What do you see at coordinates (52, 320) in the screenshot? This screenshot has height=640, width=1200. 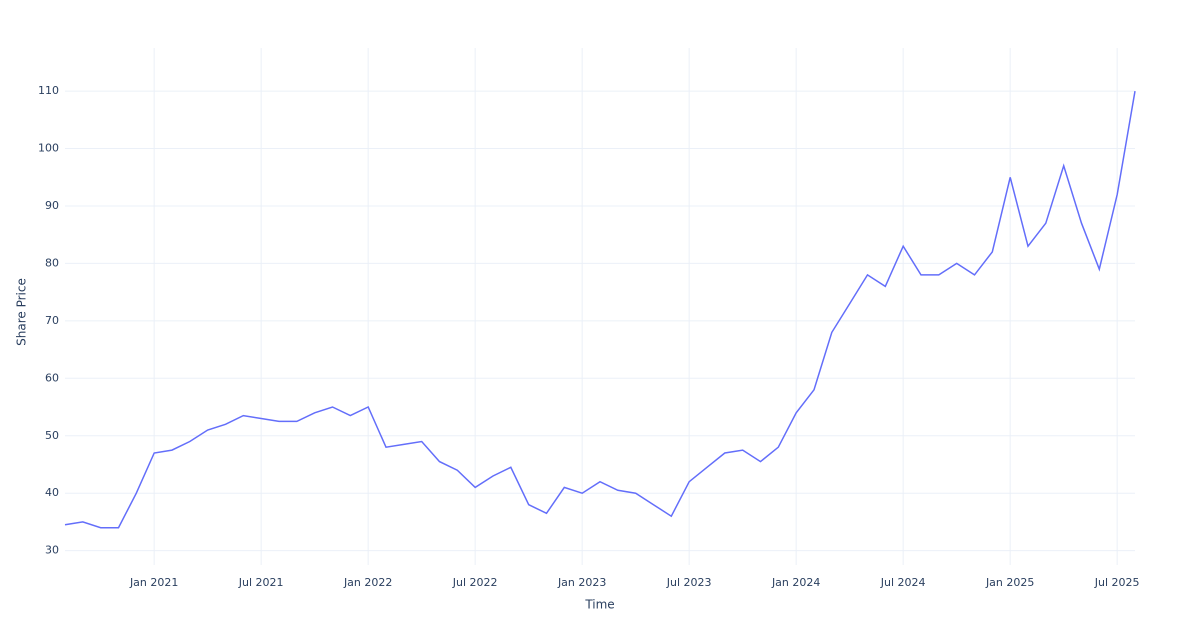 I see `y-tick-label: 70` at bounding box center [52, 320].